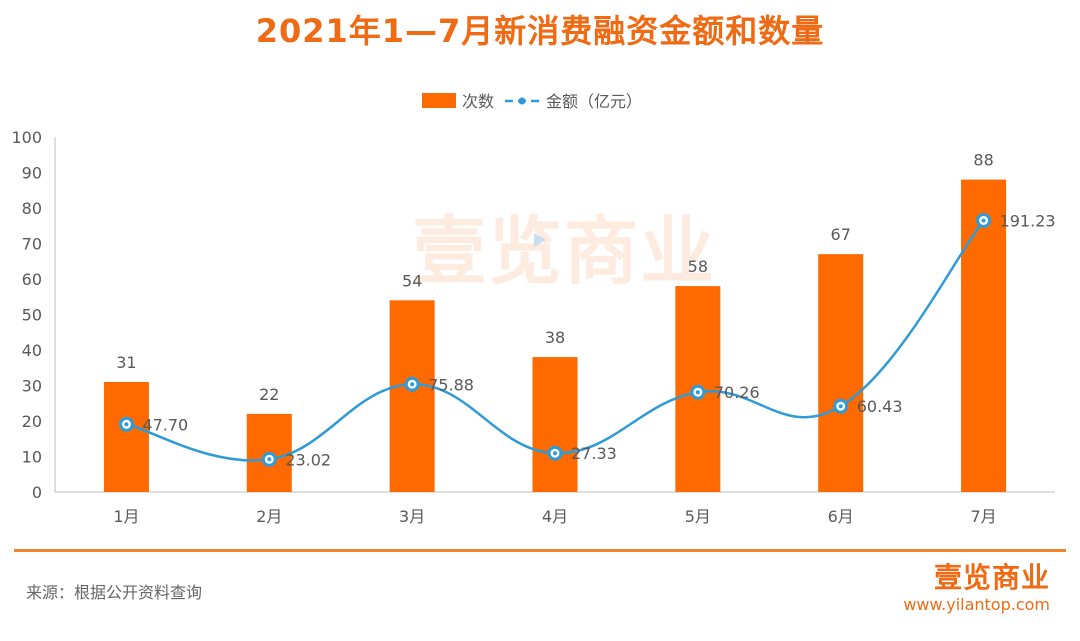 The width and height of the screenshot is (1080, 641). What do you see at coordinates (308, 459) in the screenshot?
I see `line-value-label: 23.02` at bounding box center [308, 459].